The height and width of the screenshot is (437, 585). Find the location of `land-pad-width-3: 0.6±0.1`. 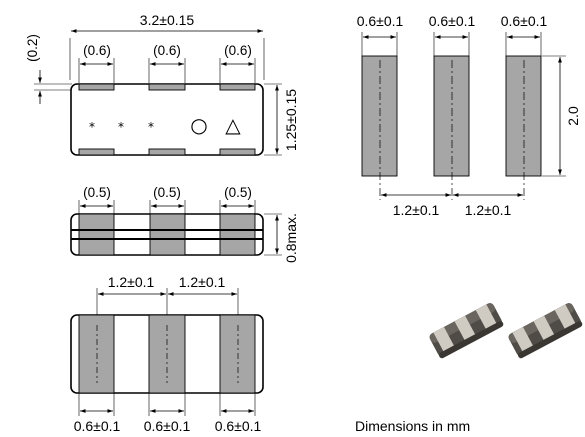

land-pad-width-3: 0.6±0.1 is located at coordinates (524, 21).